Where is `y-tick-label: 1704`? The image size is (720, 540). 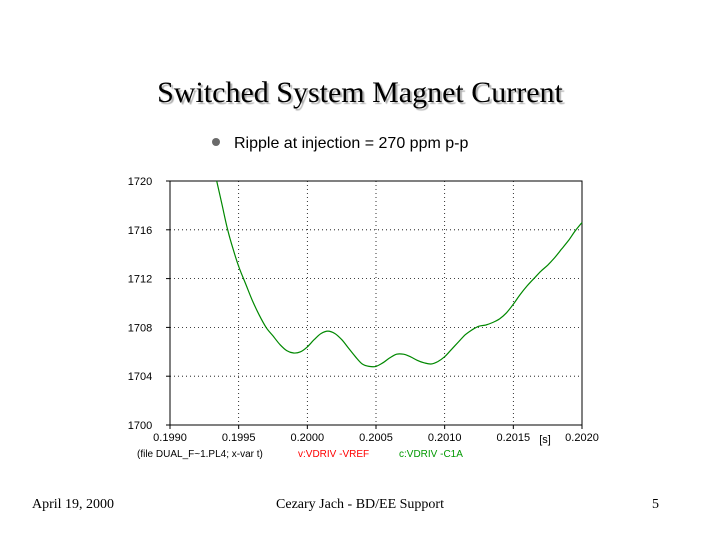
y-tick-label: 1704 is located at coordinates (140, 377).